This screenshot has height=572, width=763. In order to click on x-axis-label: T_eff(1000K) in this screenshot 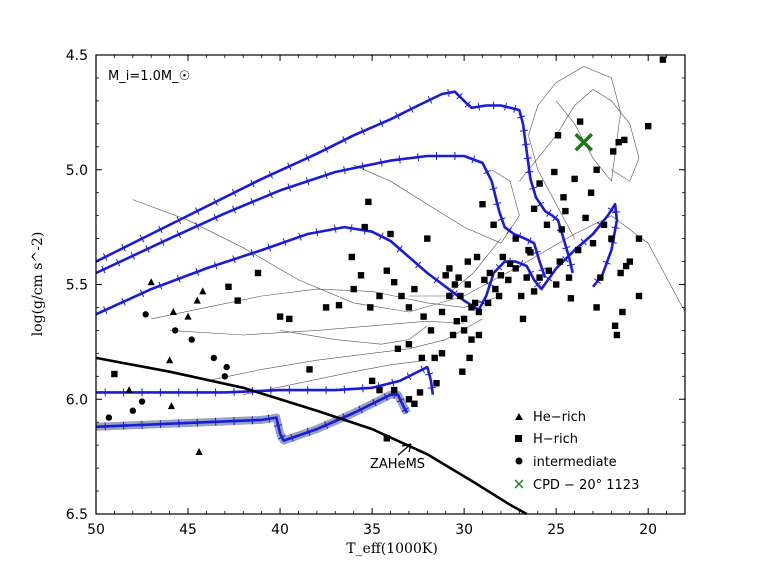, I will do `click(392, 549)`.